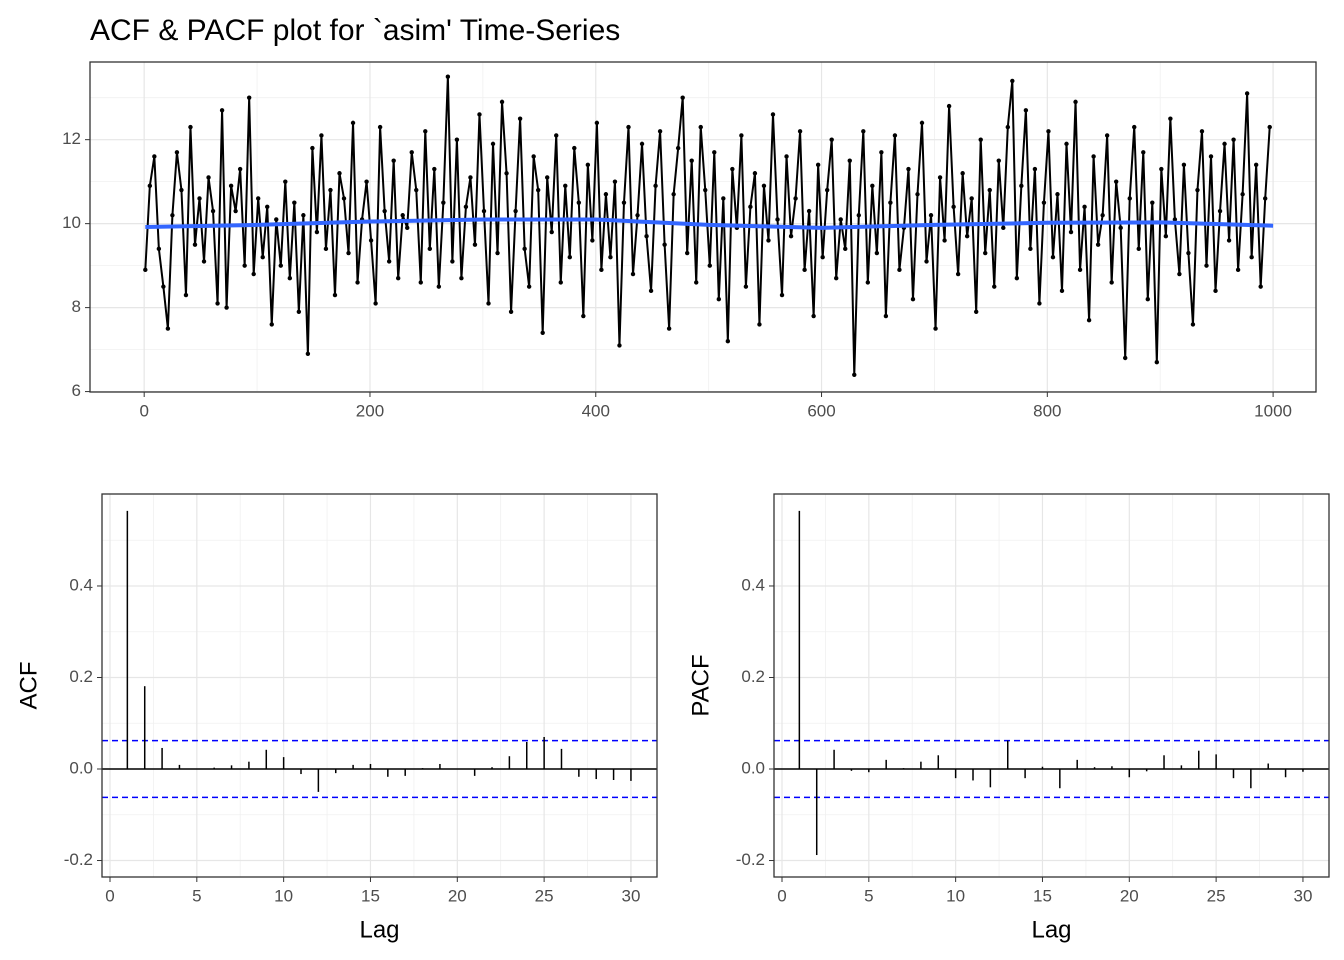  What do you see at coordinates (753, 676) in the screenshot?
I see `y-tick-label: 0.2` at bounding box center [753, 676].